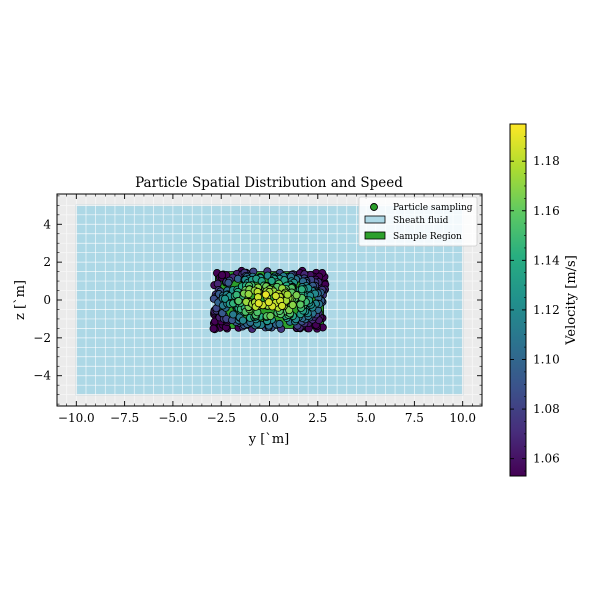 The height and width of the screenshot is (600, 600). Describe the element at coordinates (76, 418) in the screenshot. I see `x-tick-label: −10.0` at that location.